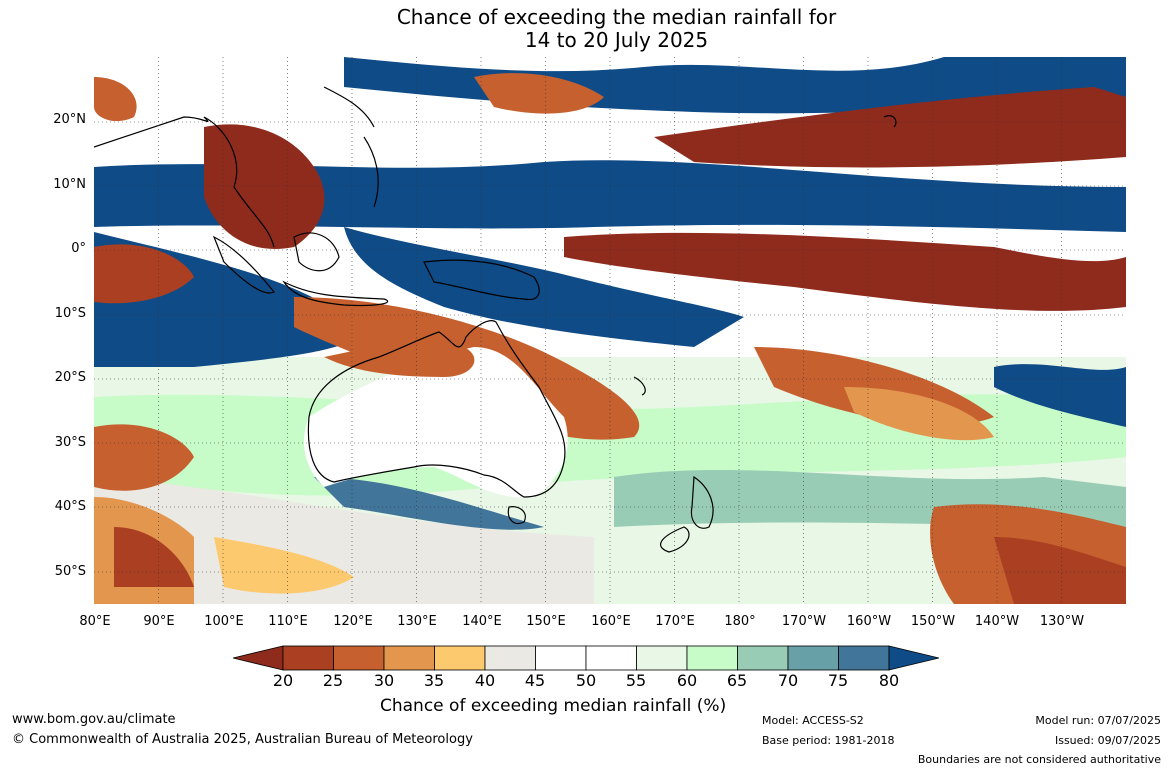 Image resolution: width=1173 pixels, height=770 pixels. What do you see at coordinates (70, 571) in the screenshot?
I see `lat-label: 50°S` at bounding box center [70, 571].